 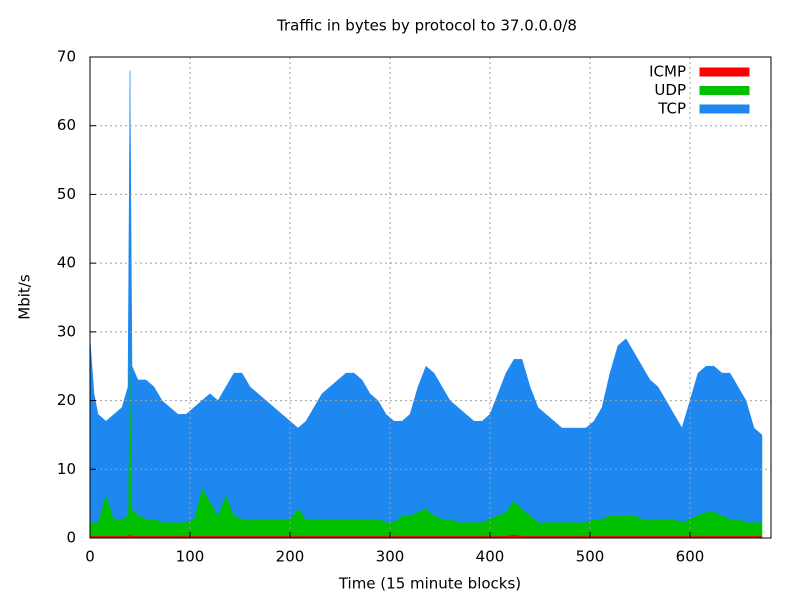 What do you see at coordinates (66, 263) in the screenshot?
I see `y-tick-label: 40` at bounding box center [66, 263].